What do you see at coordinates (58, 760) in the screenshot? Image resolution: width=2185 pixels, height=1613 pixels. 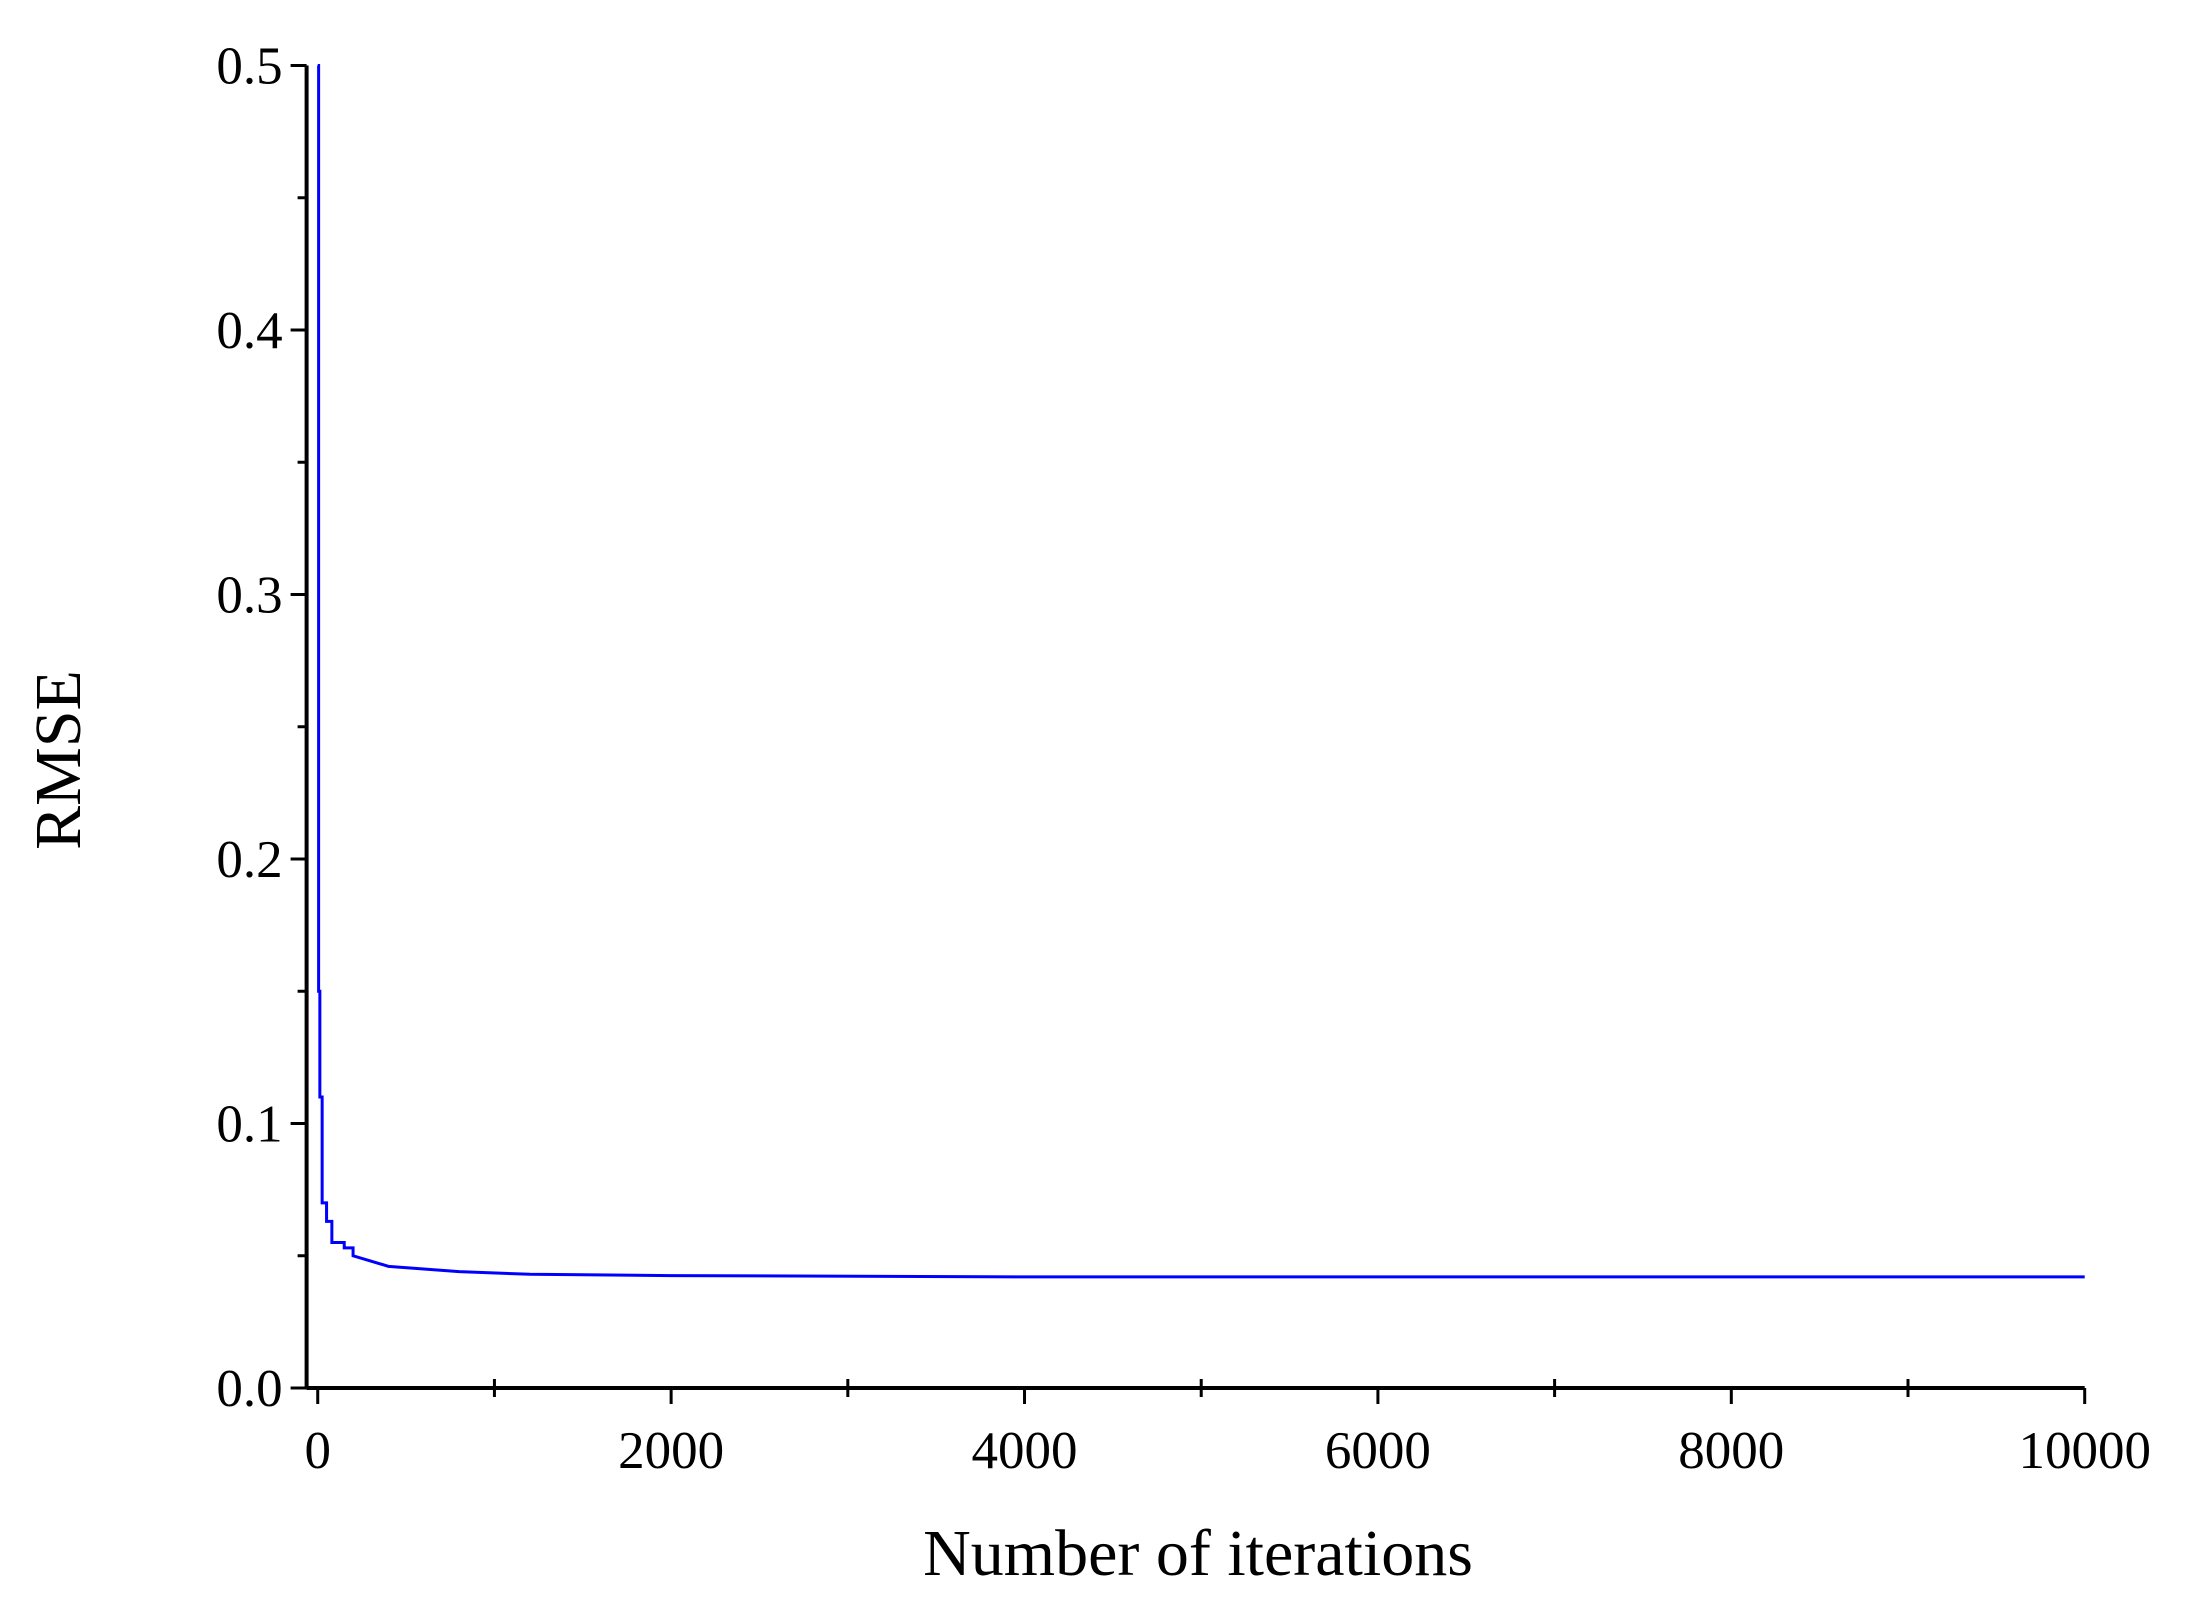 I see `y-axis-title: RMSE` at bounding box center [58, 760].